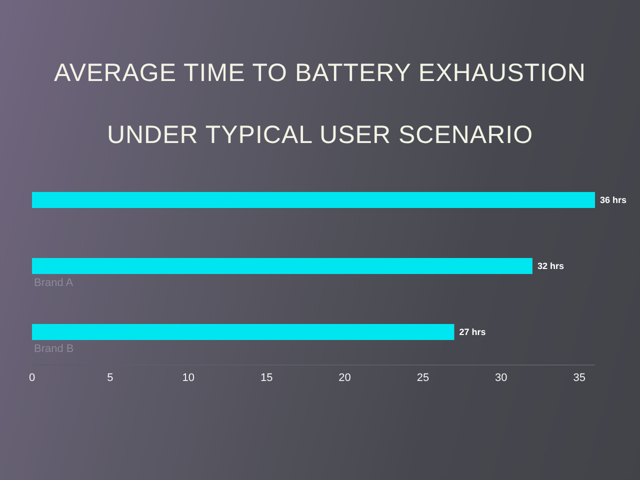 The height and width of the screenshot is (480, 640). What do you see at coordinates (613, 200) in the screenshot?
I see `data-label: 36 hrs` at bounding box center [613, 200].